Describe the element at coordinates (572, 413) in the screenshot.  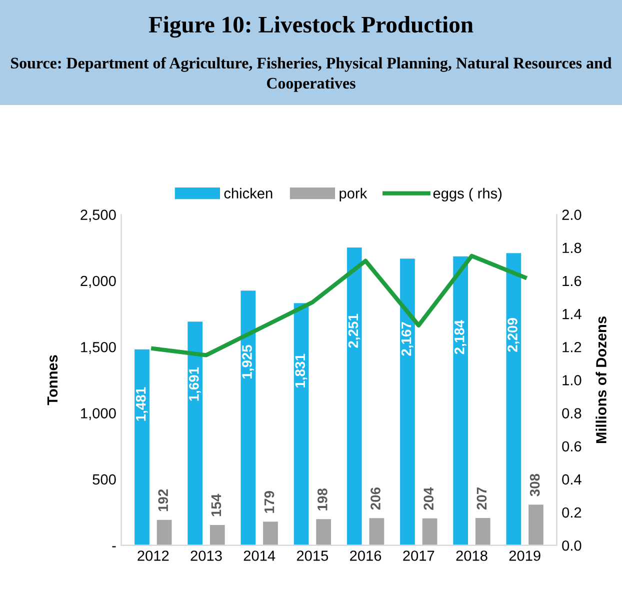
I see `y2-tick-label: 0.8` at that location.